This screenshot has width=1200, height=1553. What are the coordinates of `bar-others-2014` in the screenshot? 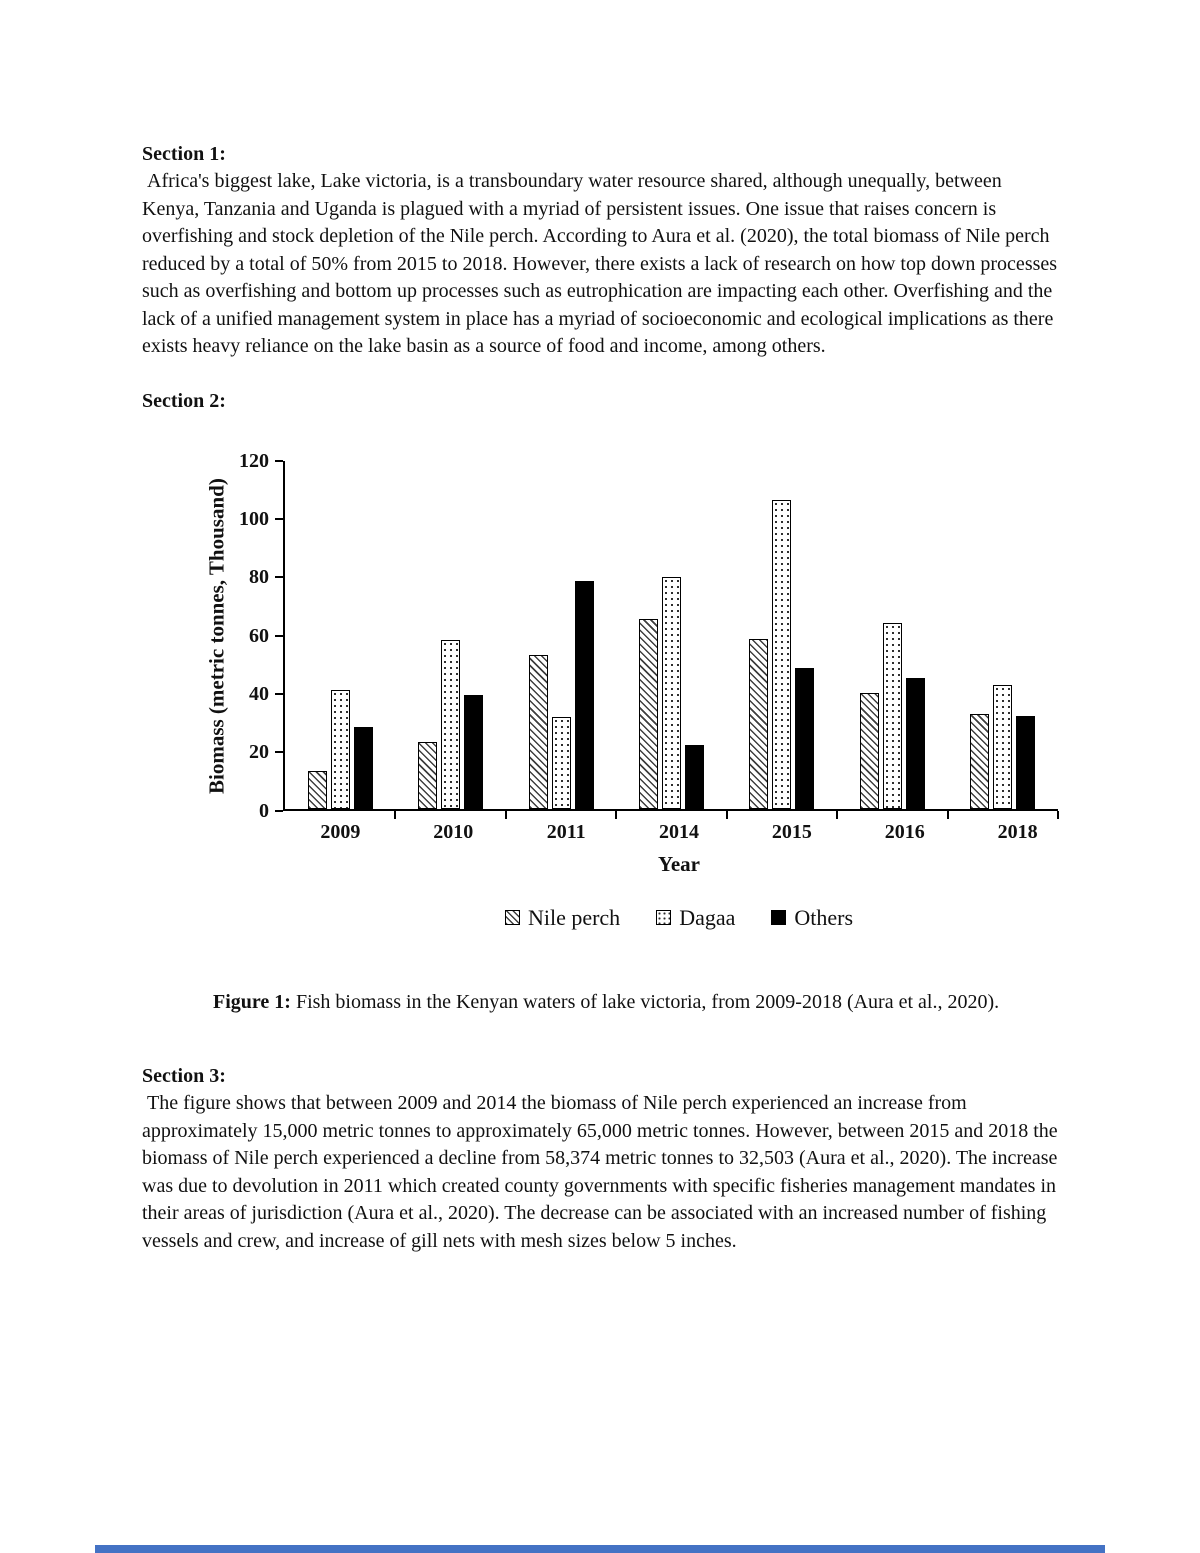 It's located at (695, 776).